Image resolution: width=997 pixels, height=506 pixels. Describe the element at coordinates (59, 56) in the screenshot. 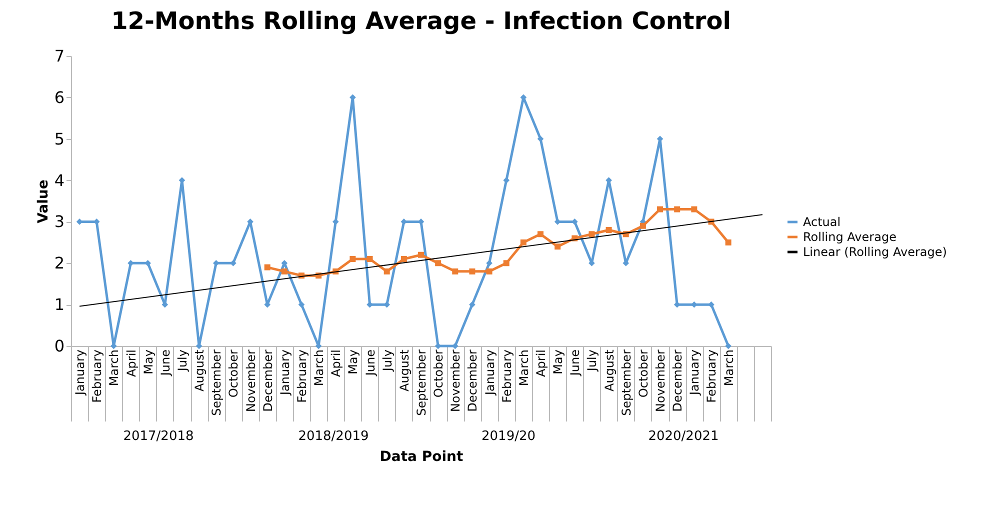

I see `y-tick-label: 7` at that location.